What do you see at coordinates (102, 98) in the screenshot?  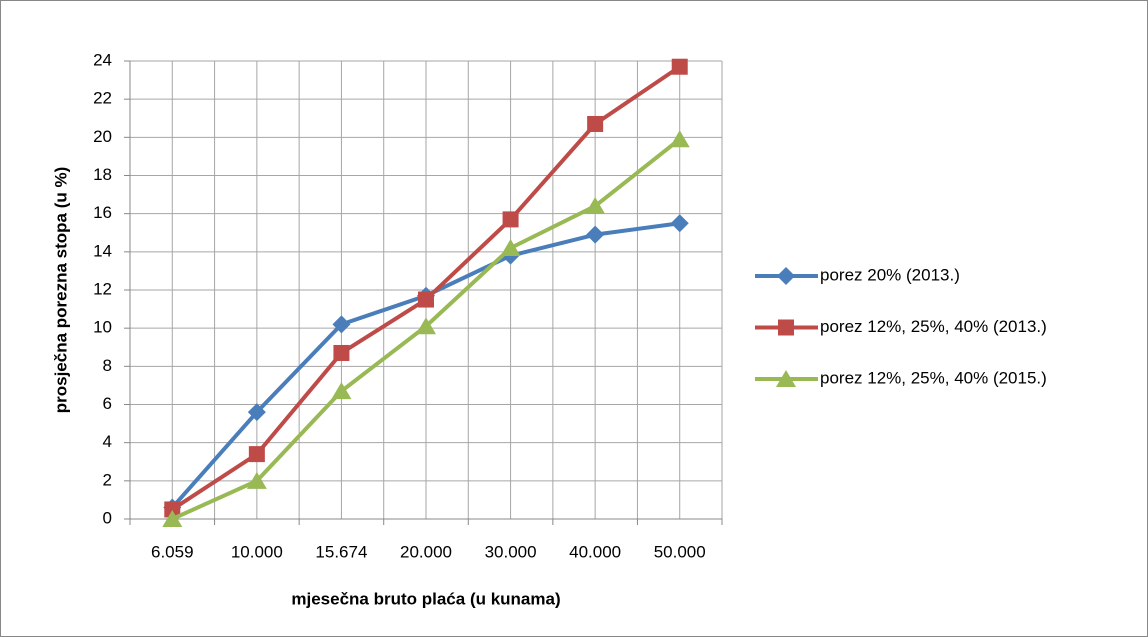 I see `y-tick-label: 22` at bounding box center [102, 98].